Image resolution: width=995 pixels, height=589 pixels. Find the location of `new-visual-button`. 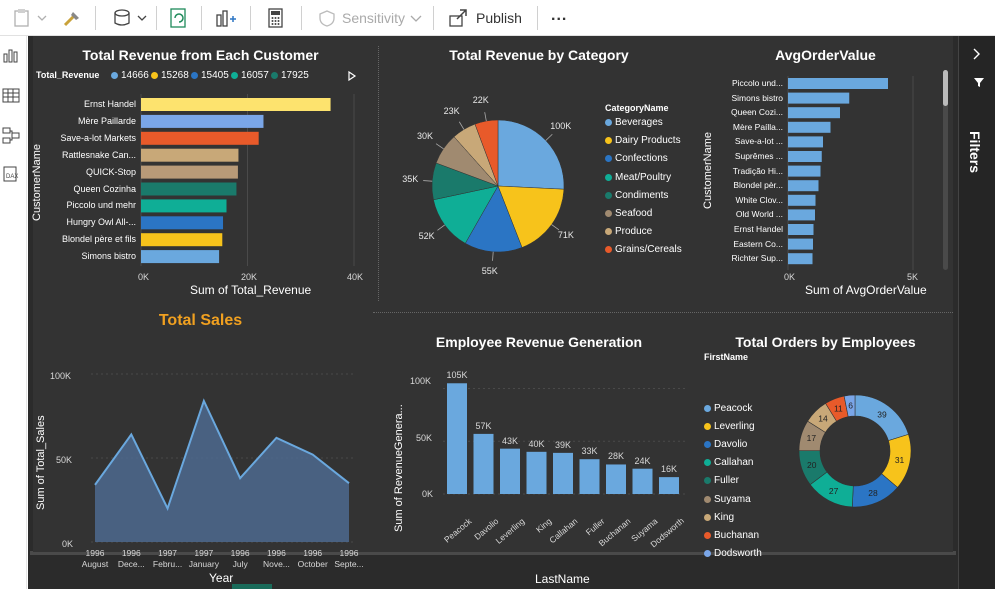

new-visual-button is located at coordinates (225, 18).